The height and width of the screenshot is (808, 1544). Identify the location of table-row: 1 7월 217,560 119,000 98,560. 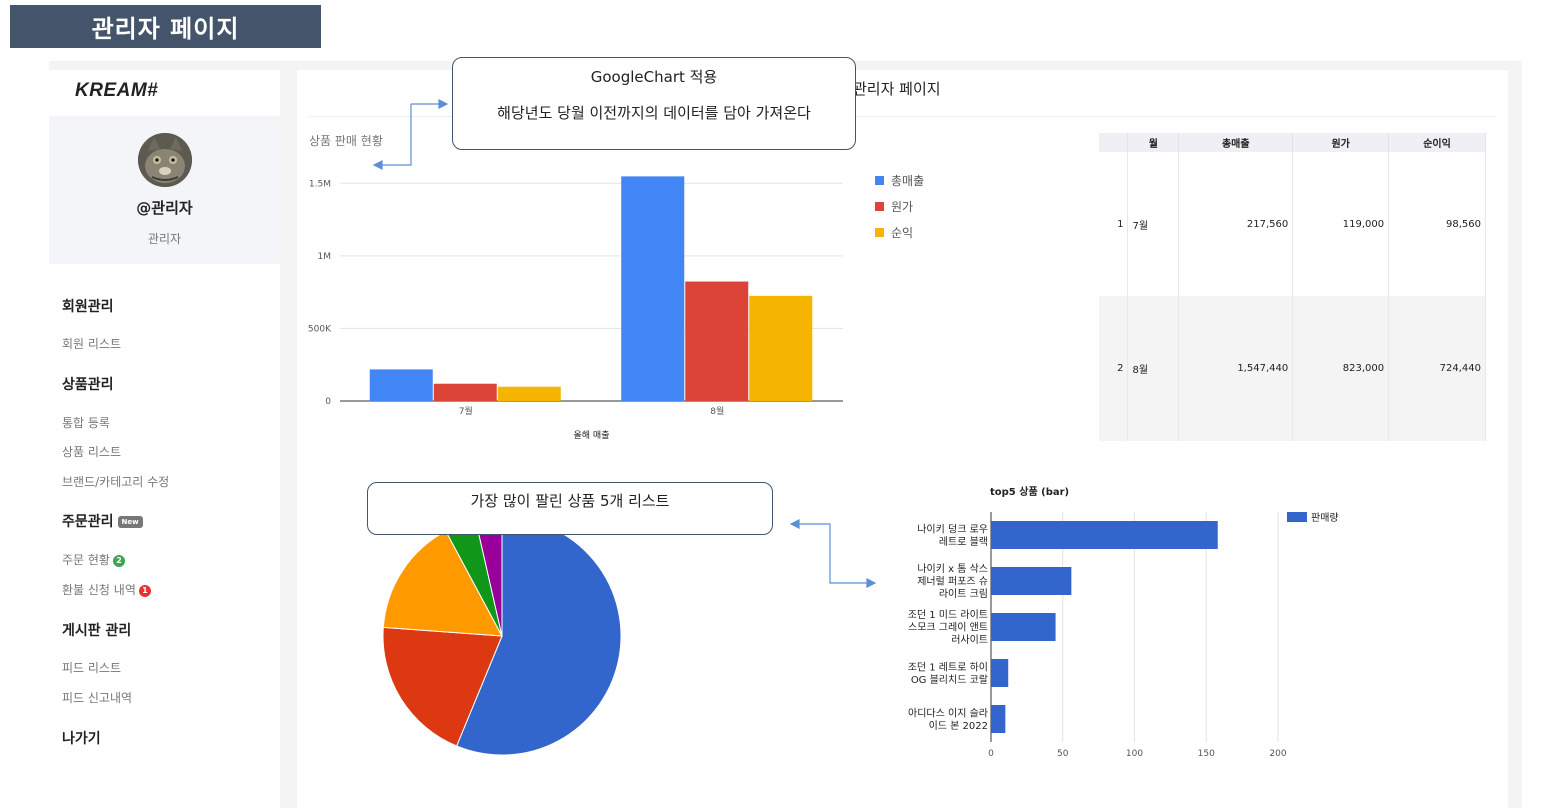
(1292, 224).